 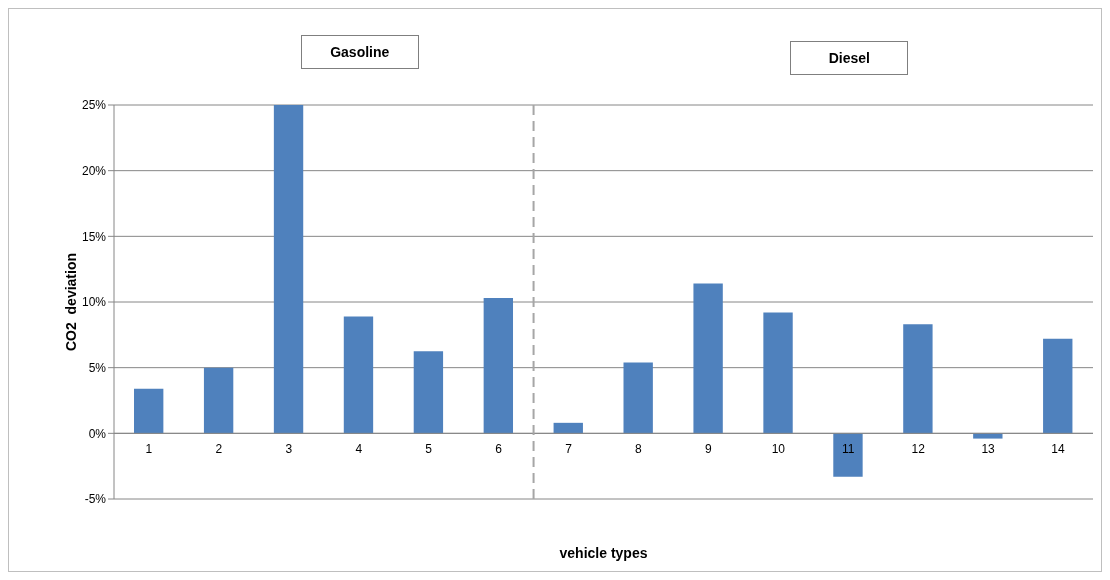 What do you see at coordinates (97, 367) in the screenshot?
I see `y-tick-label: 5%` at bounding box center [97, 367].